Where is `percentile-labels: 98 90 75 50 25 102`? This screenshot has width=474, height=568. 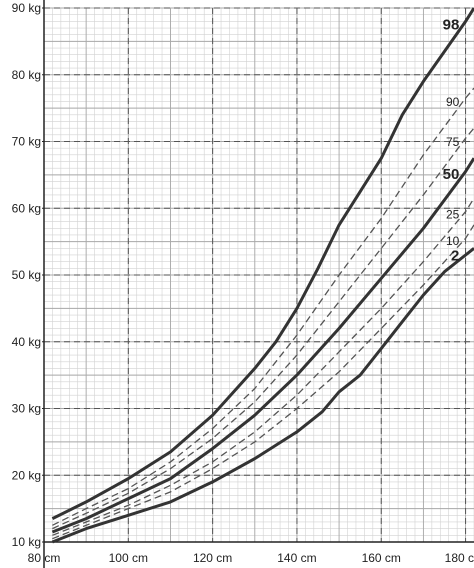 percentile-labels: 98 90 75 50 25 102 is located at coordinates (451, 140).